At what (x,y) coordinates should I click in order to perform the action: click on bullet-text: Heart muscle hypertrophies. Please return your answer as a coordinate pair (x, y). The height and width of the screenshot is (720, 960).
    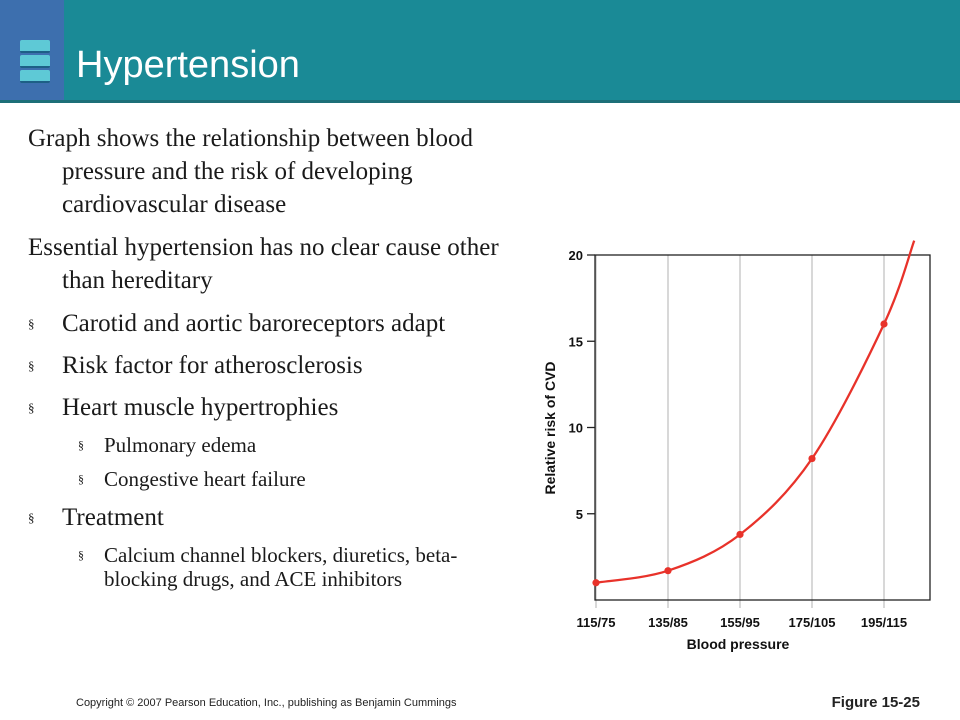
    Looking at the image, I should click on (200, 407).